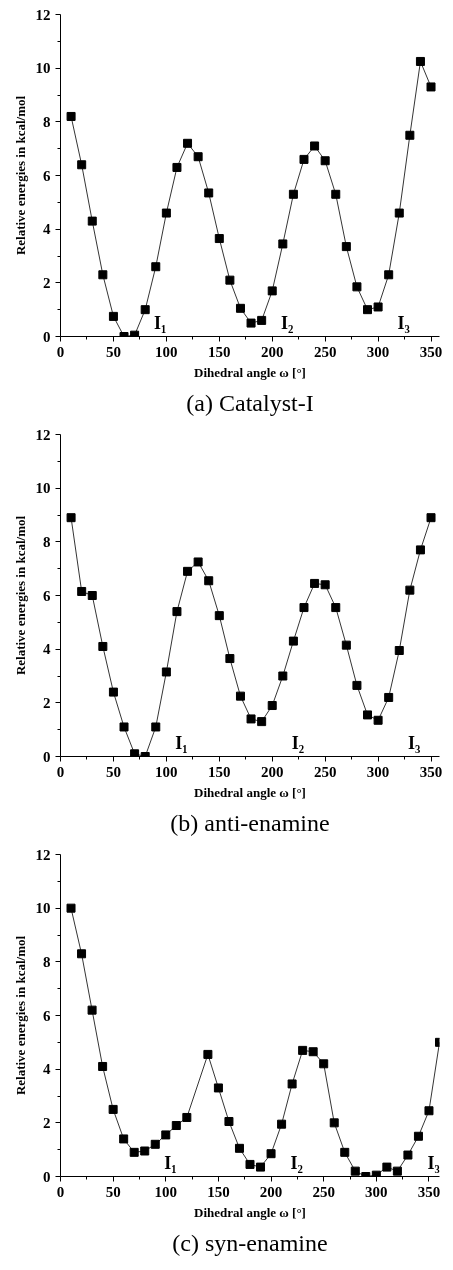 This screenshot has height=1270, width=453. I want to click on x-tick-label: 250, so click(325, 351).